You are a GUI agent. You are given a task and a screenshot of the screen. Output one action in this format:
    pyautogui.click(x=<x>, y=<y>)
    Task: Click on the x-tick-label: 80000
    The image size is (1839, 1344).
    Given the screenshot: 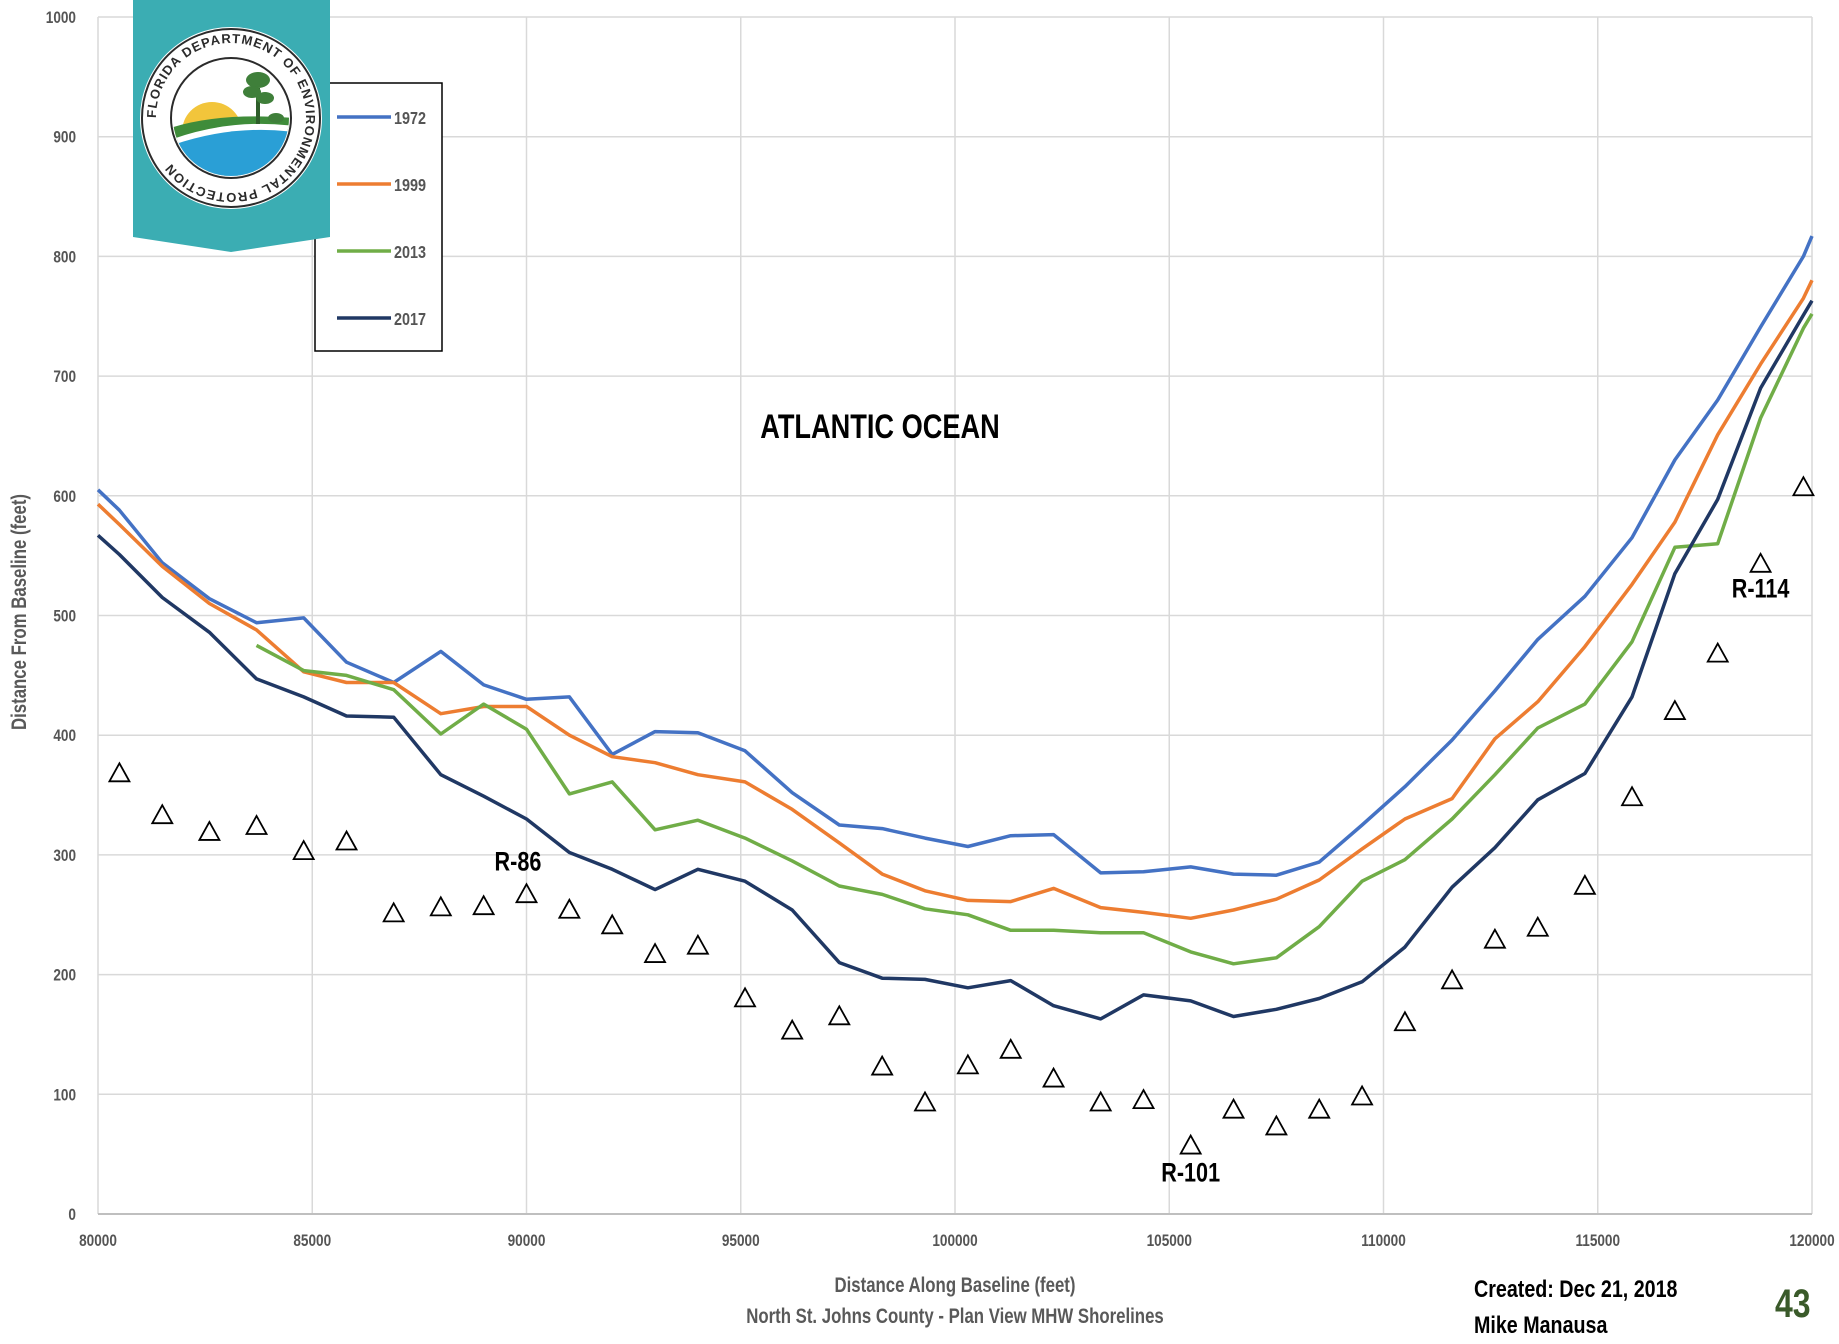 What is the action you would take?
    pyautogui.click(x=98, y=1241)
    